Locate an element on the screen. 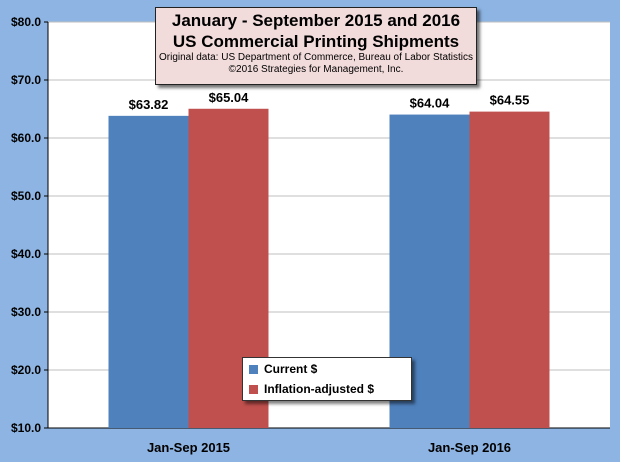 The height and width of the screenshot is (462, 620). legend-label-inflation-adjusted: Inflation-adjusted $ is located at coordinates (319, 389).